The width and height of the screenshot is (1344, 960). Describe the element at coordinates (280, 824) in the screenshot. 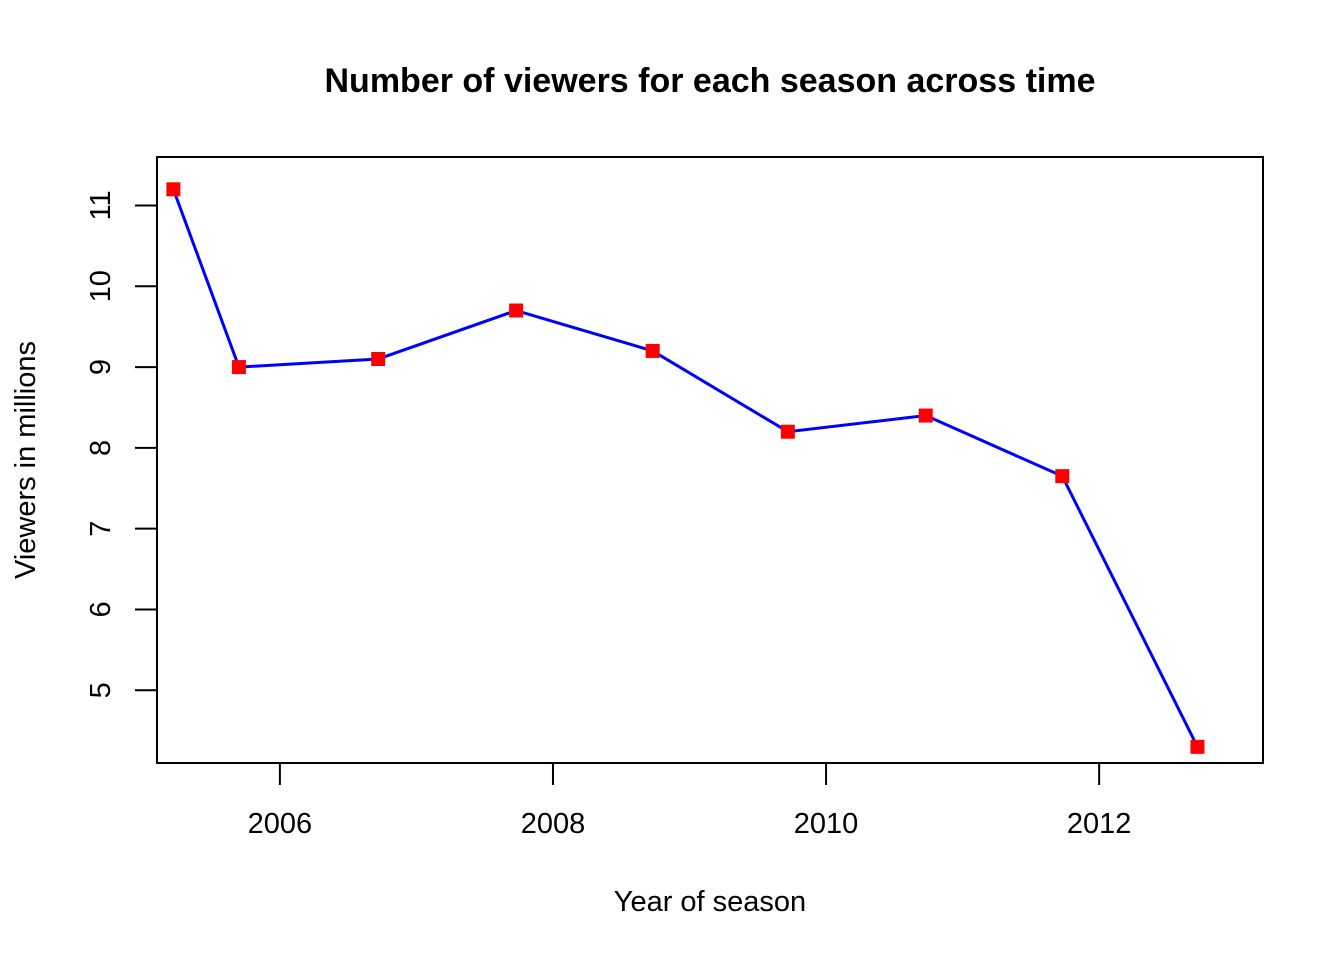

I see `x-tick-label: 2006` at that location.